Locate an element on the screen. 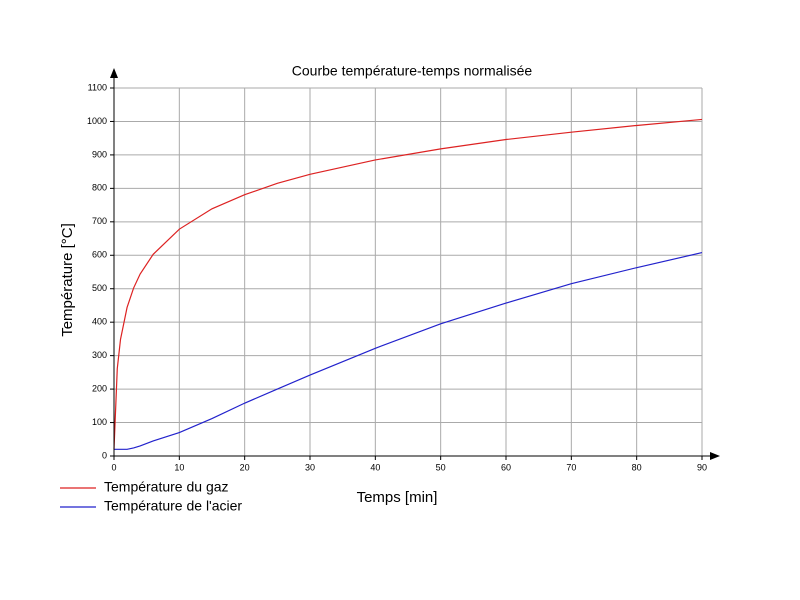 This screenshot has height=600, width=800. x-tick-label: 0 is located at coordinates (113, 467).